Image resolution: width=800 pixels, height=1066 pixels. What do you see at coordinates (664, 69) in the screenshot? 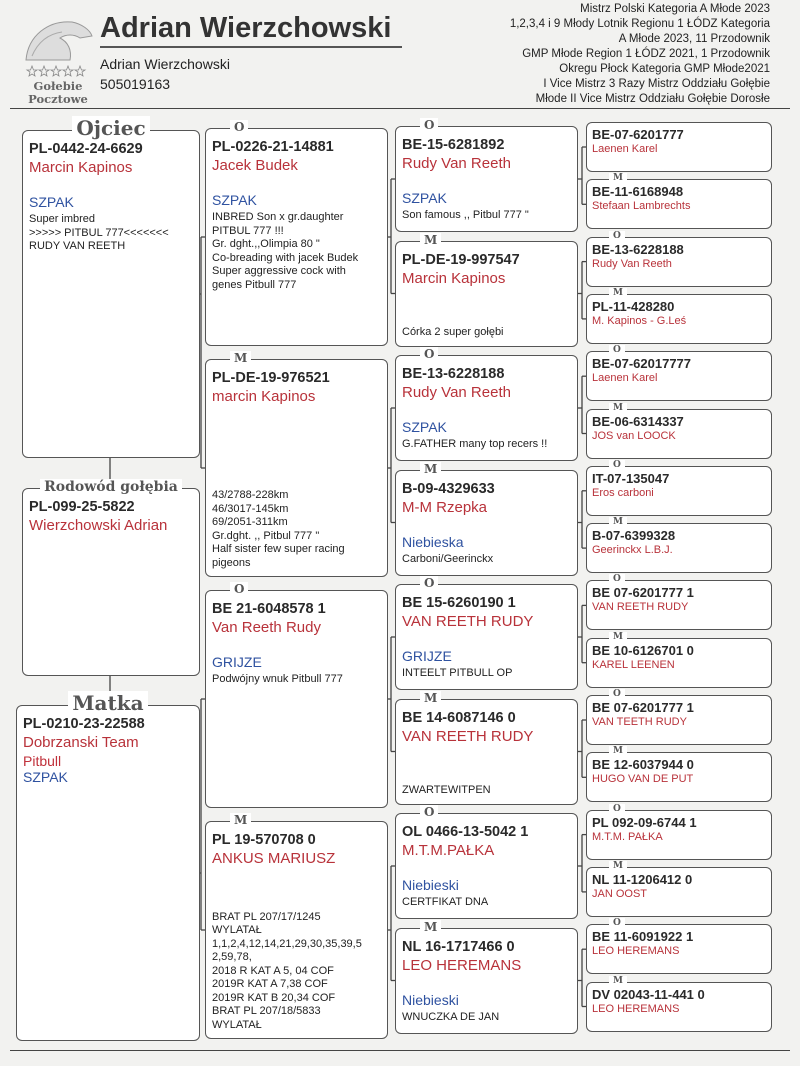
I see `achievement: Okregu Płock Kategoria GMP Młode2021` at bounding box center [664, 69].